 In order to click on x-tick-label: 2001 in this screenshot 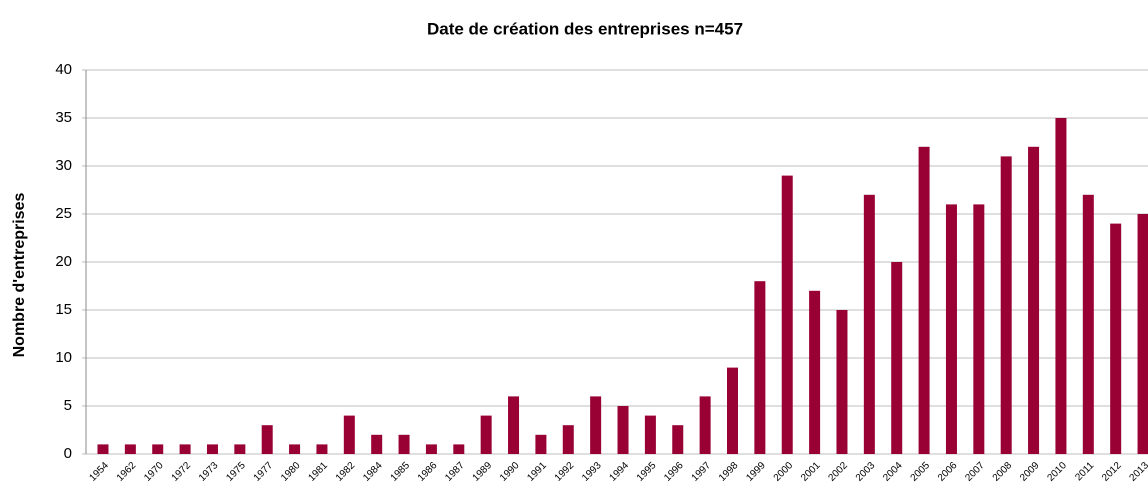, I will do `click(811, 472)`.